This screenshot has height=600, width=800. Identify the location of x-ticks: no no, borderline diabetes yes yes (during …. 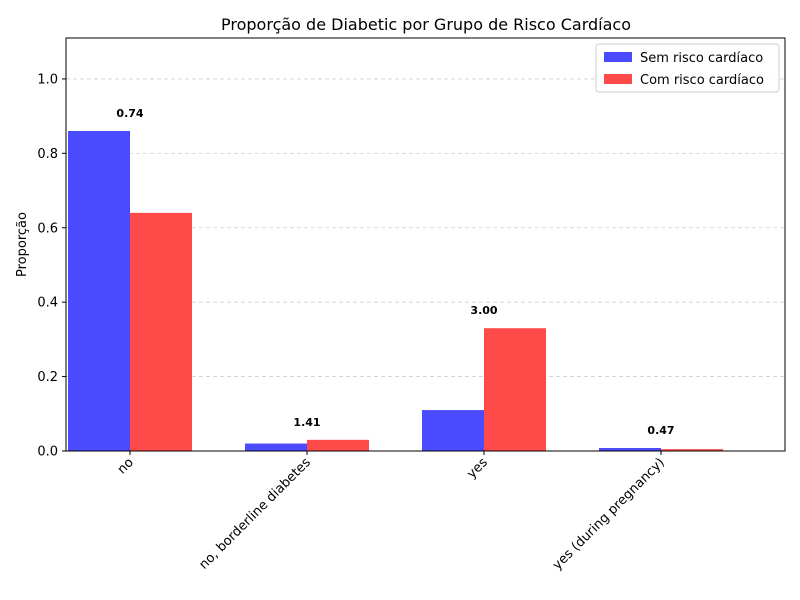
(391, 512).